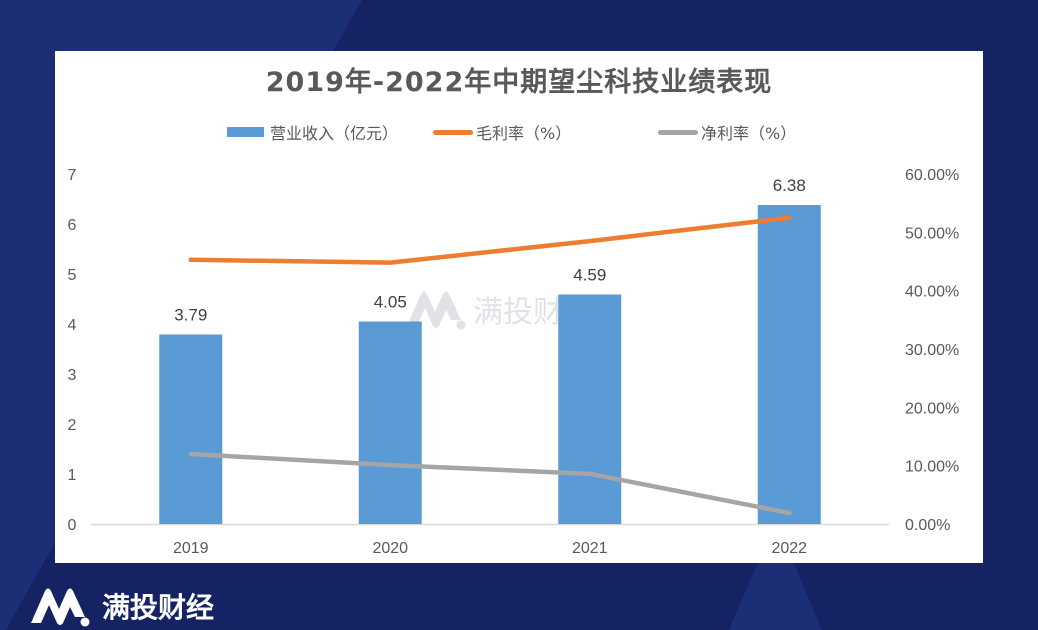 This screenshot has width=1038, height=630. What do you see at coordinates (927, 525) in the screenshot?
I see `y-right-tick-label: 0.00%` at bounding box center [927, 525].